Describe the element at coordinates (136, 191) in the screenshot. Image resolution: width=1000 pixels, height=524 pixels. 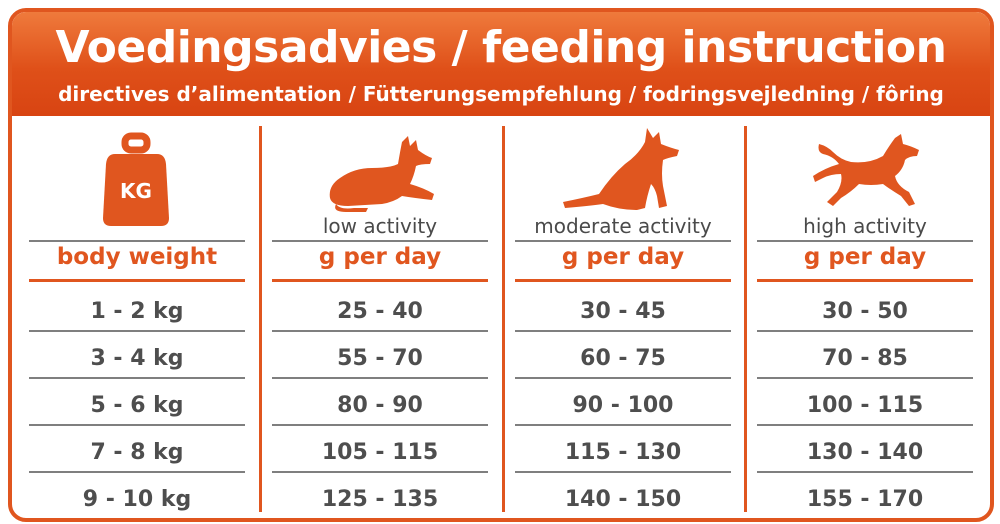
I see `kg-label: KG` at that location.